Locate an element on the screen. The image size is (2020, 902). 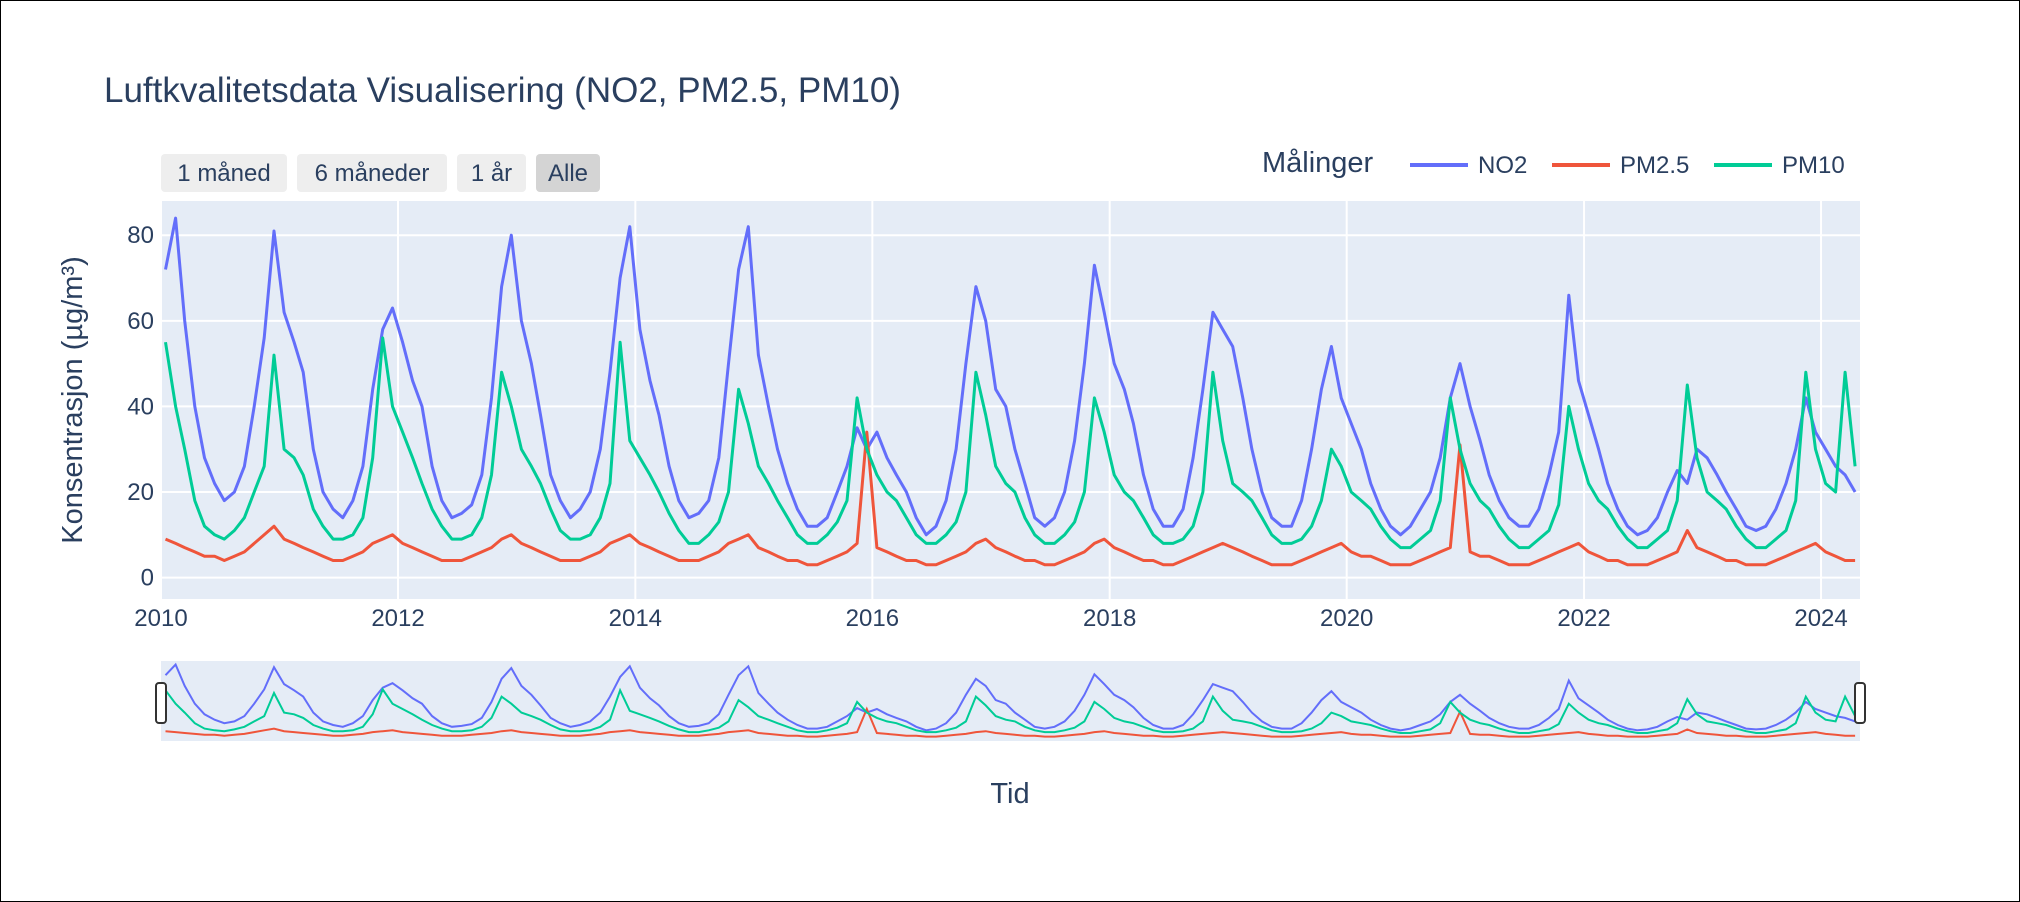
x-tick-label: 2014 is located at coordinates (635, 618).